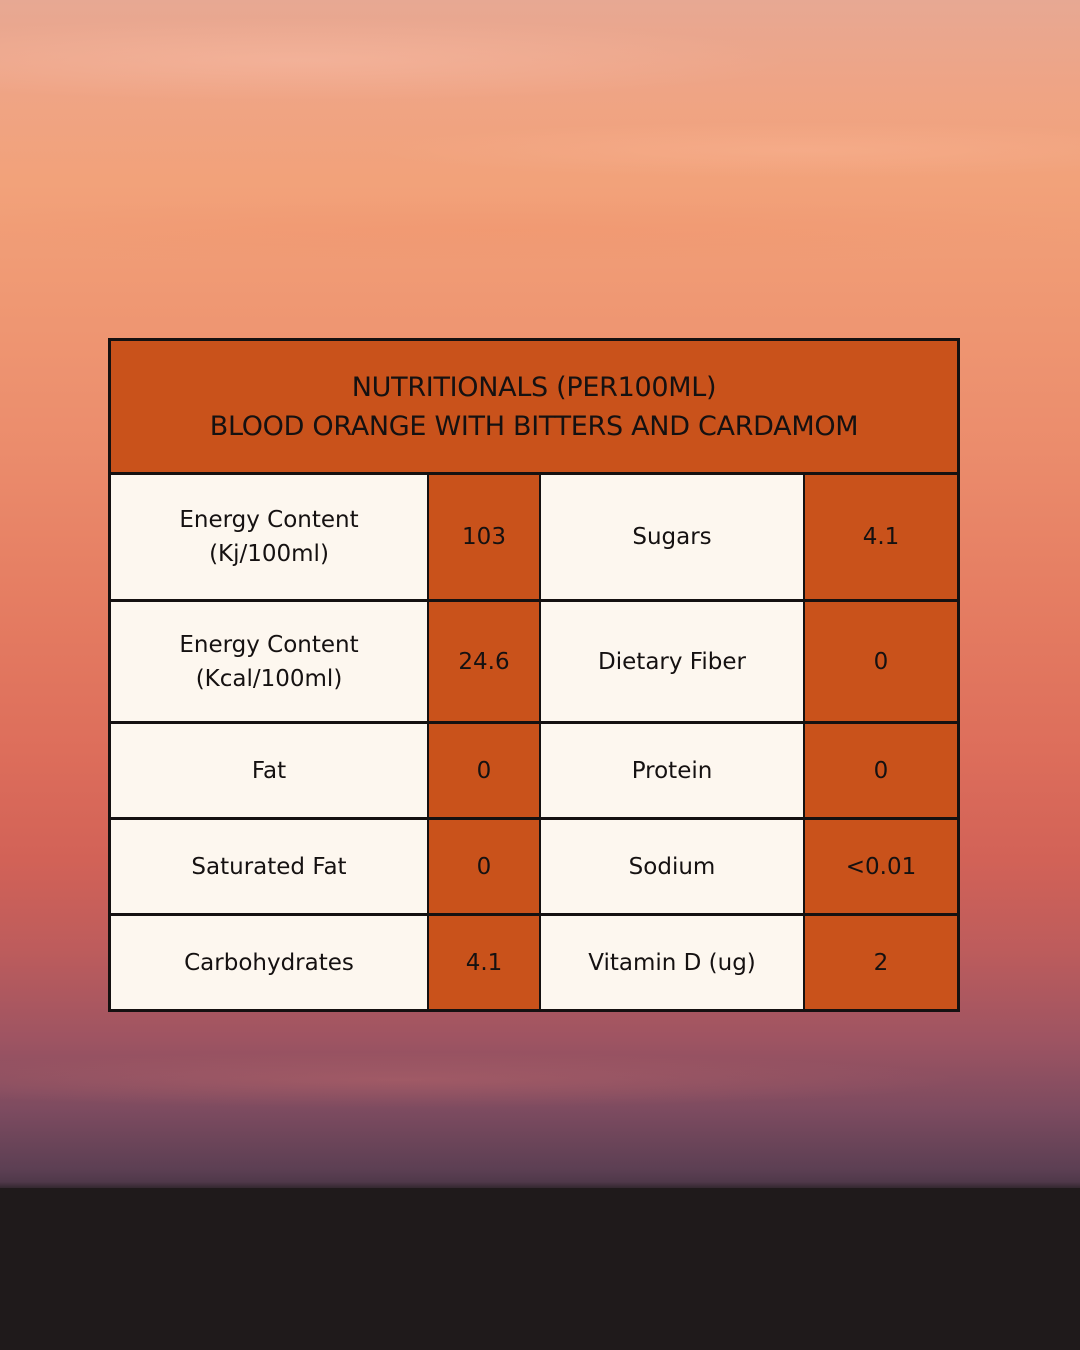 This screenshot has height=1350, width=1080. I want to click on nutrient-label: Vitamin D (ug), so click(672, 962).